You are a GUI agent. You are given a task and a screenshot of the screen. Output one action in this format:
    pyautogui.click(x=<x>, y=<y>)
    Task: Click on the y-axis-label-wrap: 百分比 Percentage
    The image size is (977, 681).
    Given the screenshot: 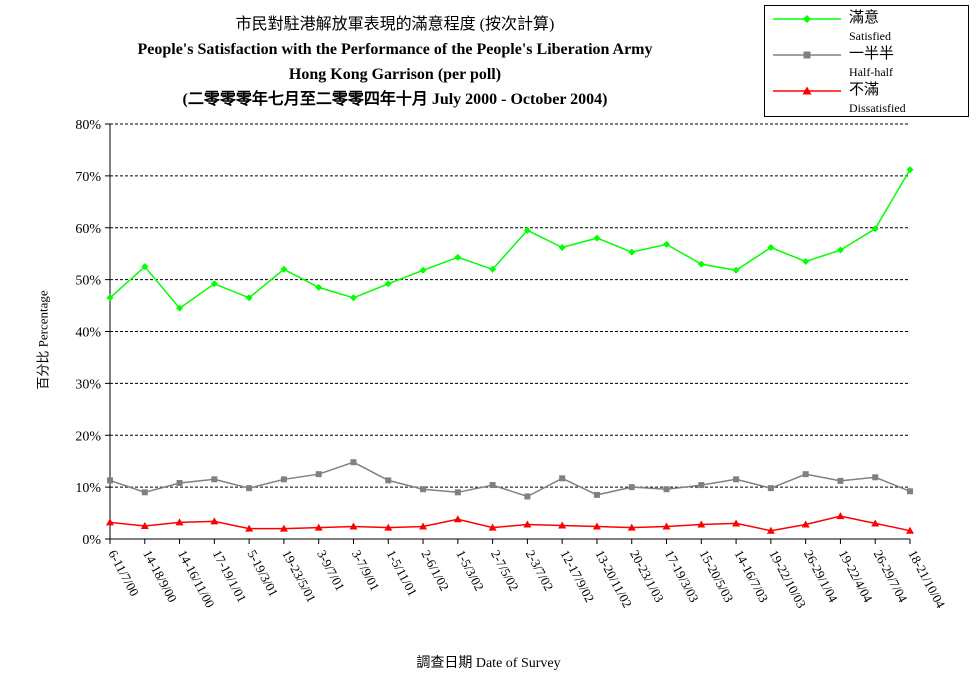 What is the action you would take?
    pyautogui.click(x=42, y=339)
    